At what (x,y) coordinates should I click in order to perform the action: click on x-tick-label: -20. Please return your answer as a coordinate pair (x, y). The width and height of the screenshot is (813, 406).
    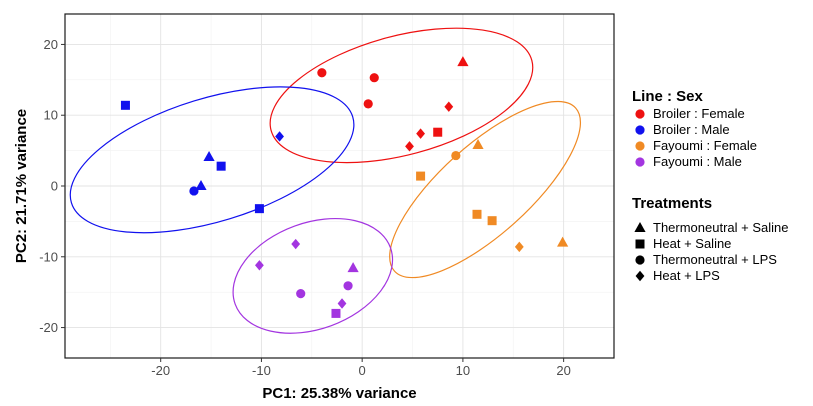
    Looking at the image, I should click on (160, 370).